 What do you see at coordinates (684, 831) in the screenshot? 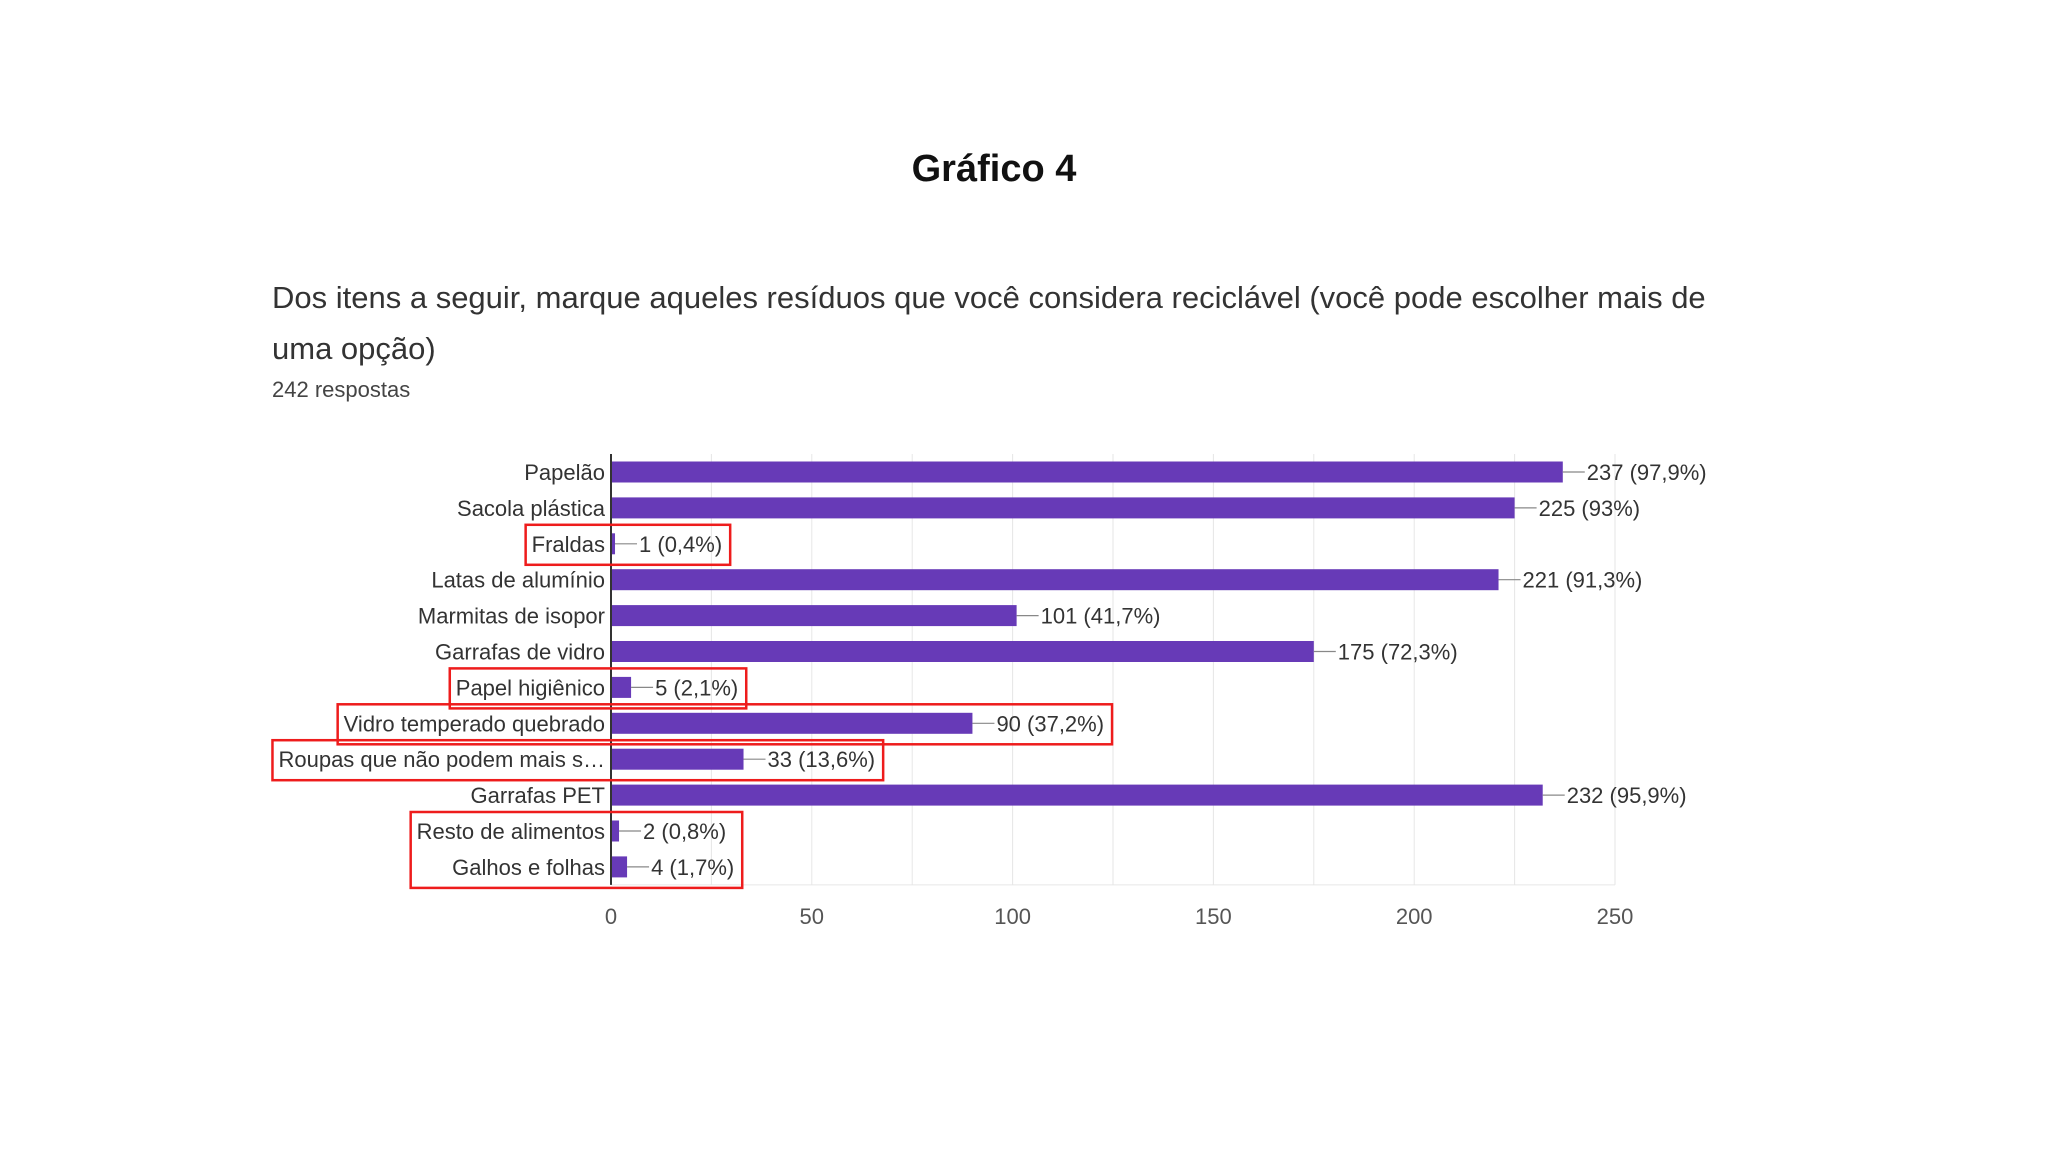
I see `data-label: 2 (0,8%)` at bounding box center [684, 831].